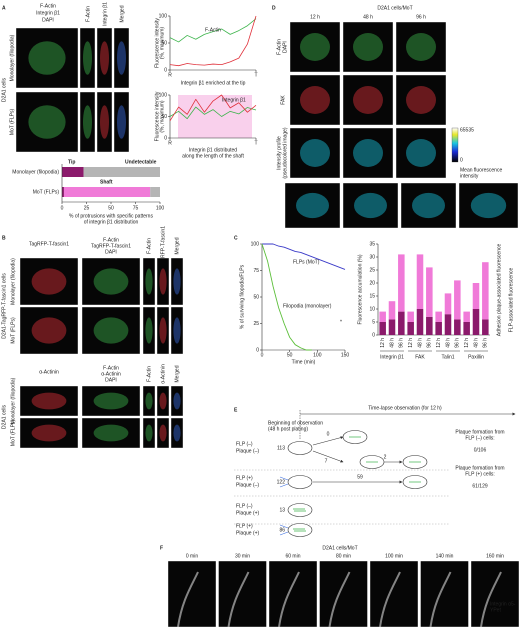 This screenshot has width=520, height=630. What do you see at coordinates (292, 556) in the screenshot?
I see `time-label: 60 min` at bounding box center [292, 556].